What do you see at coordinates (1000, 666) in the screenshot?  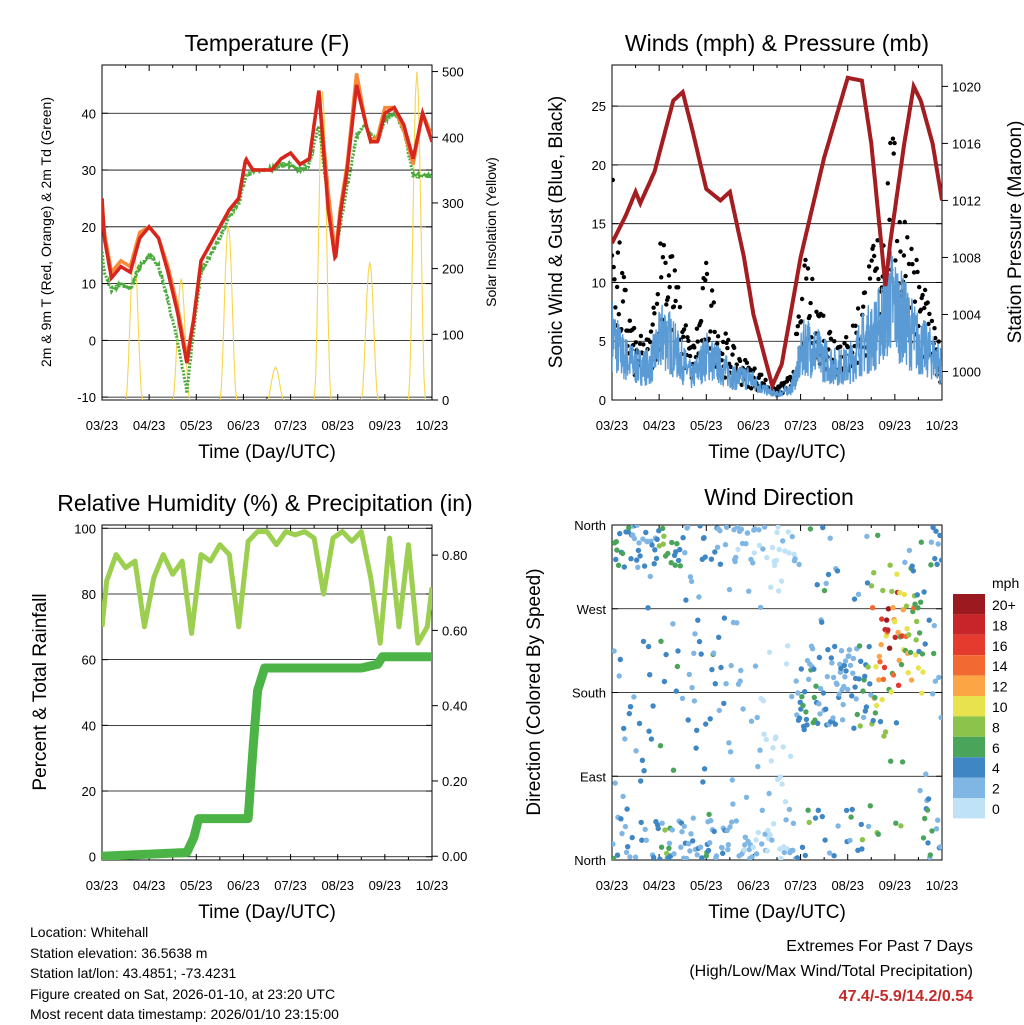 I see `colorbar-label: 14` at bounding box center [1000, 666].